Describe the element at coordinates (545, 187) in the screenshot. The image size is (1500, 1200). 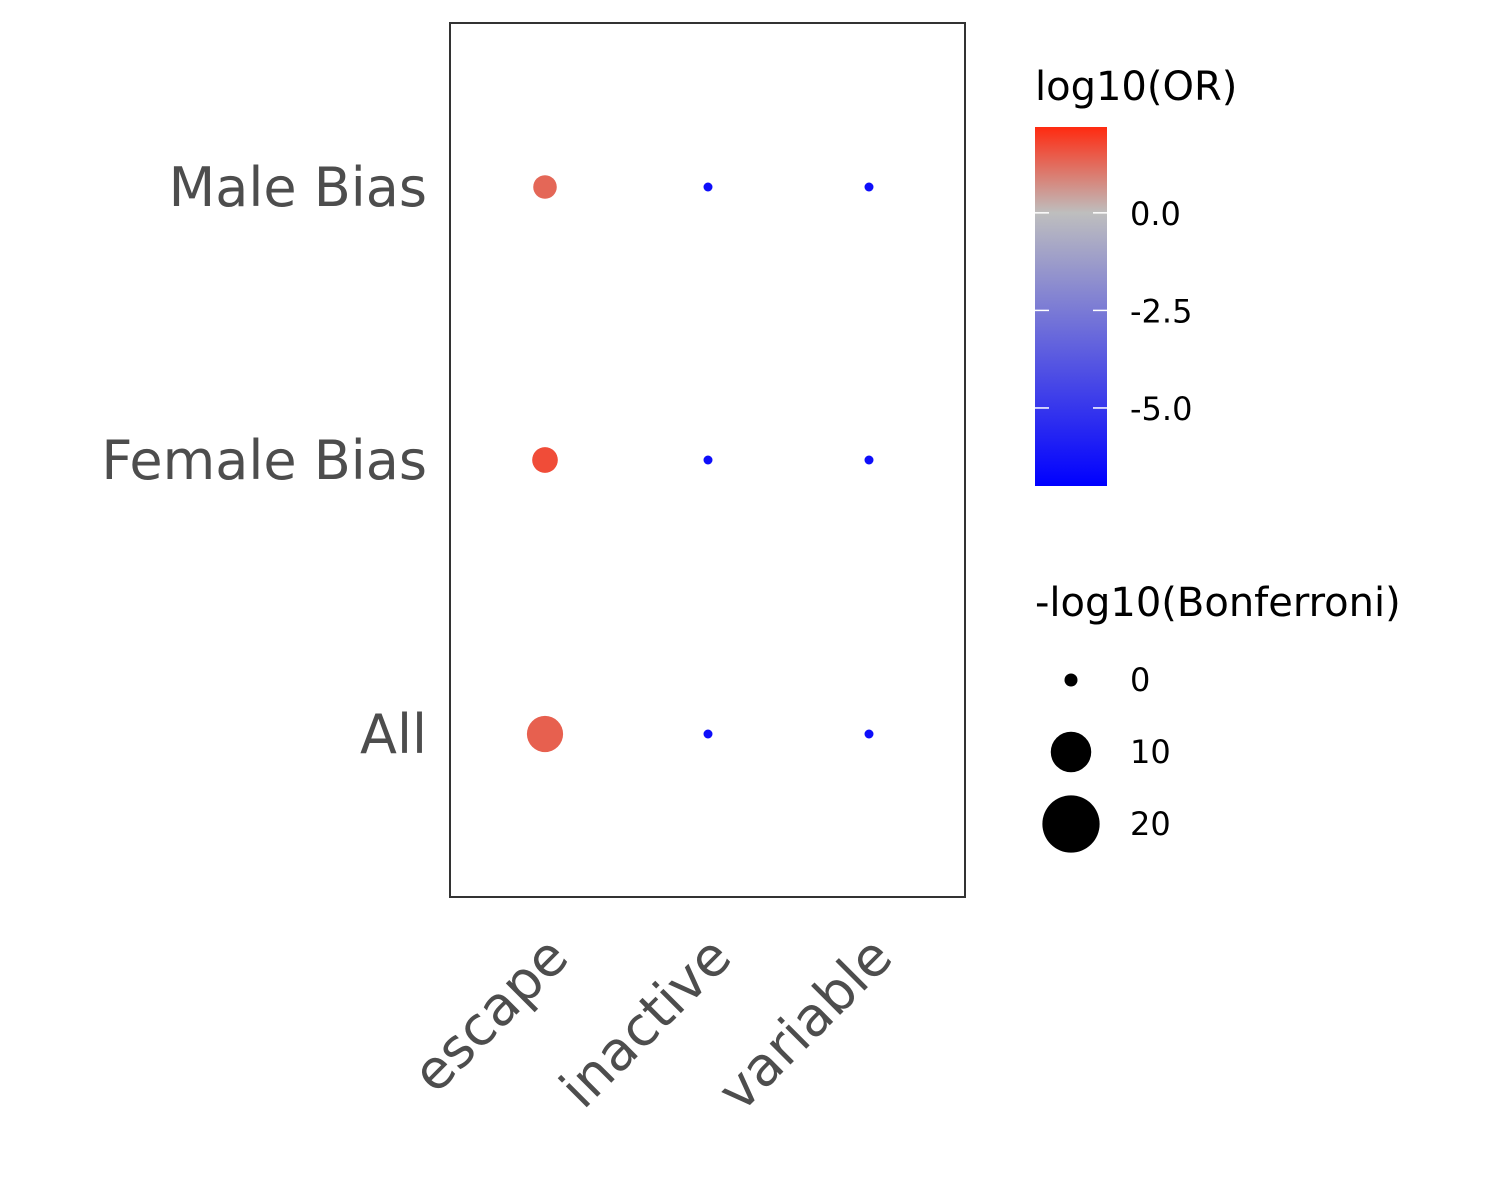
I see `point-male-bias-escape` at that location.